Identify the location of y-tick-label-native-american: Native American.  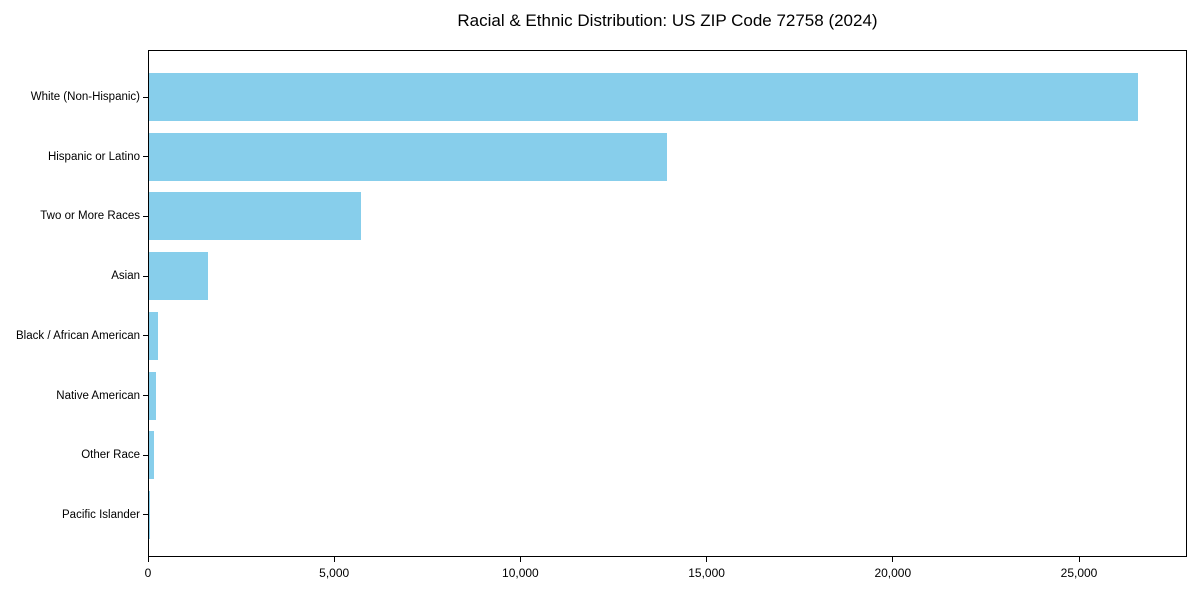
(98, 395).